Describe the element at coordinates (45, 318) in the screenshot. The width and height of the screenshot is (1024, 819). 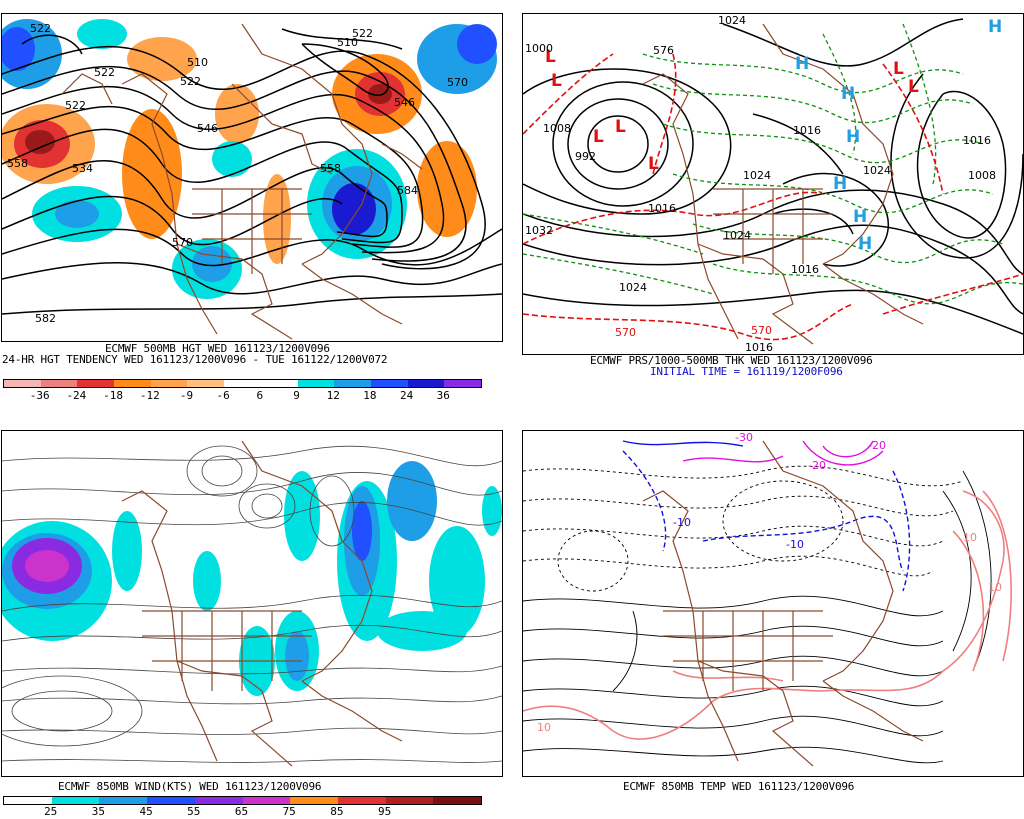
I see `svg-text: 582` at that location.